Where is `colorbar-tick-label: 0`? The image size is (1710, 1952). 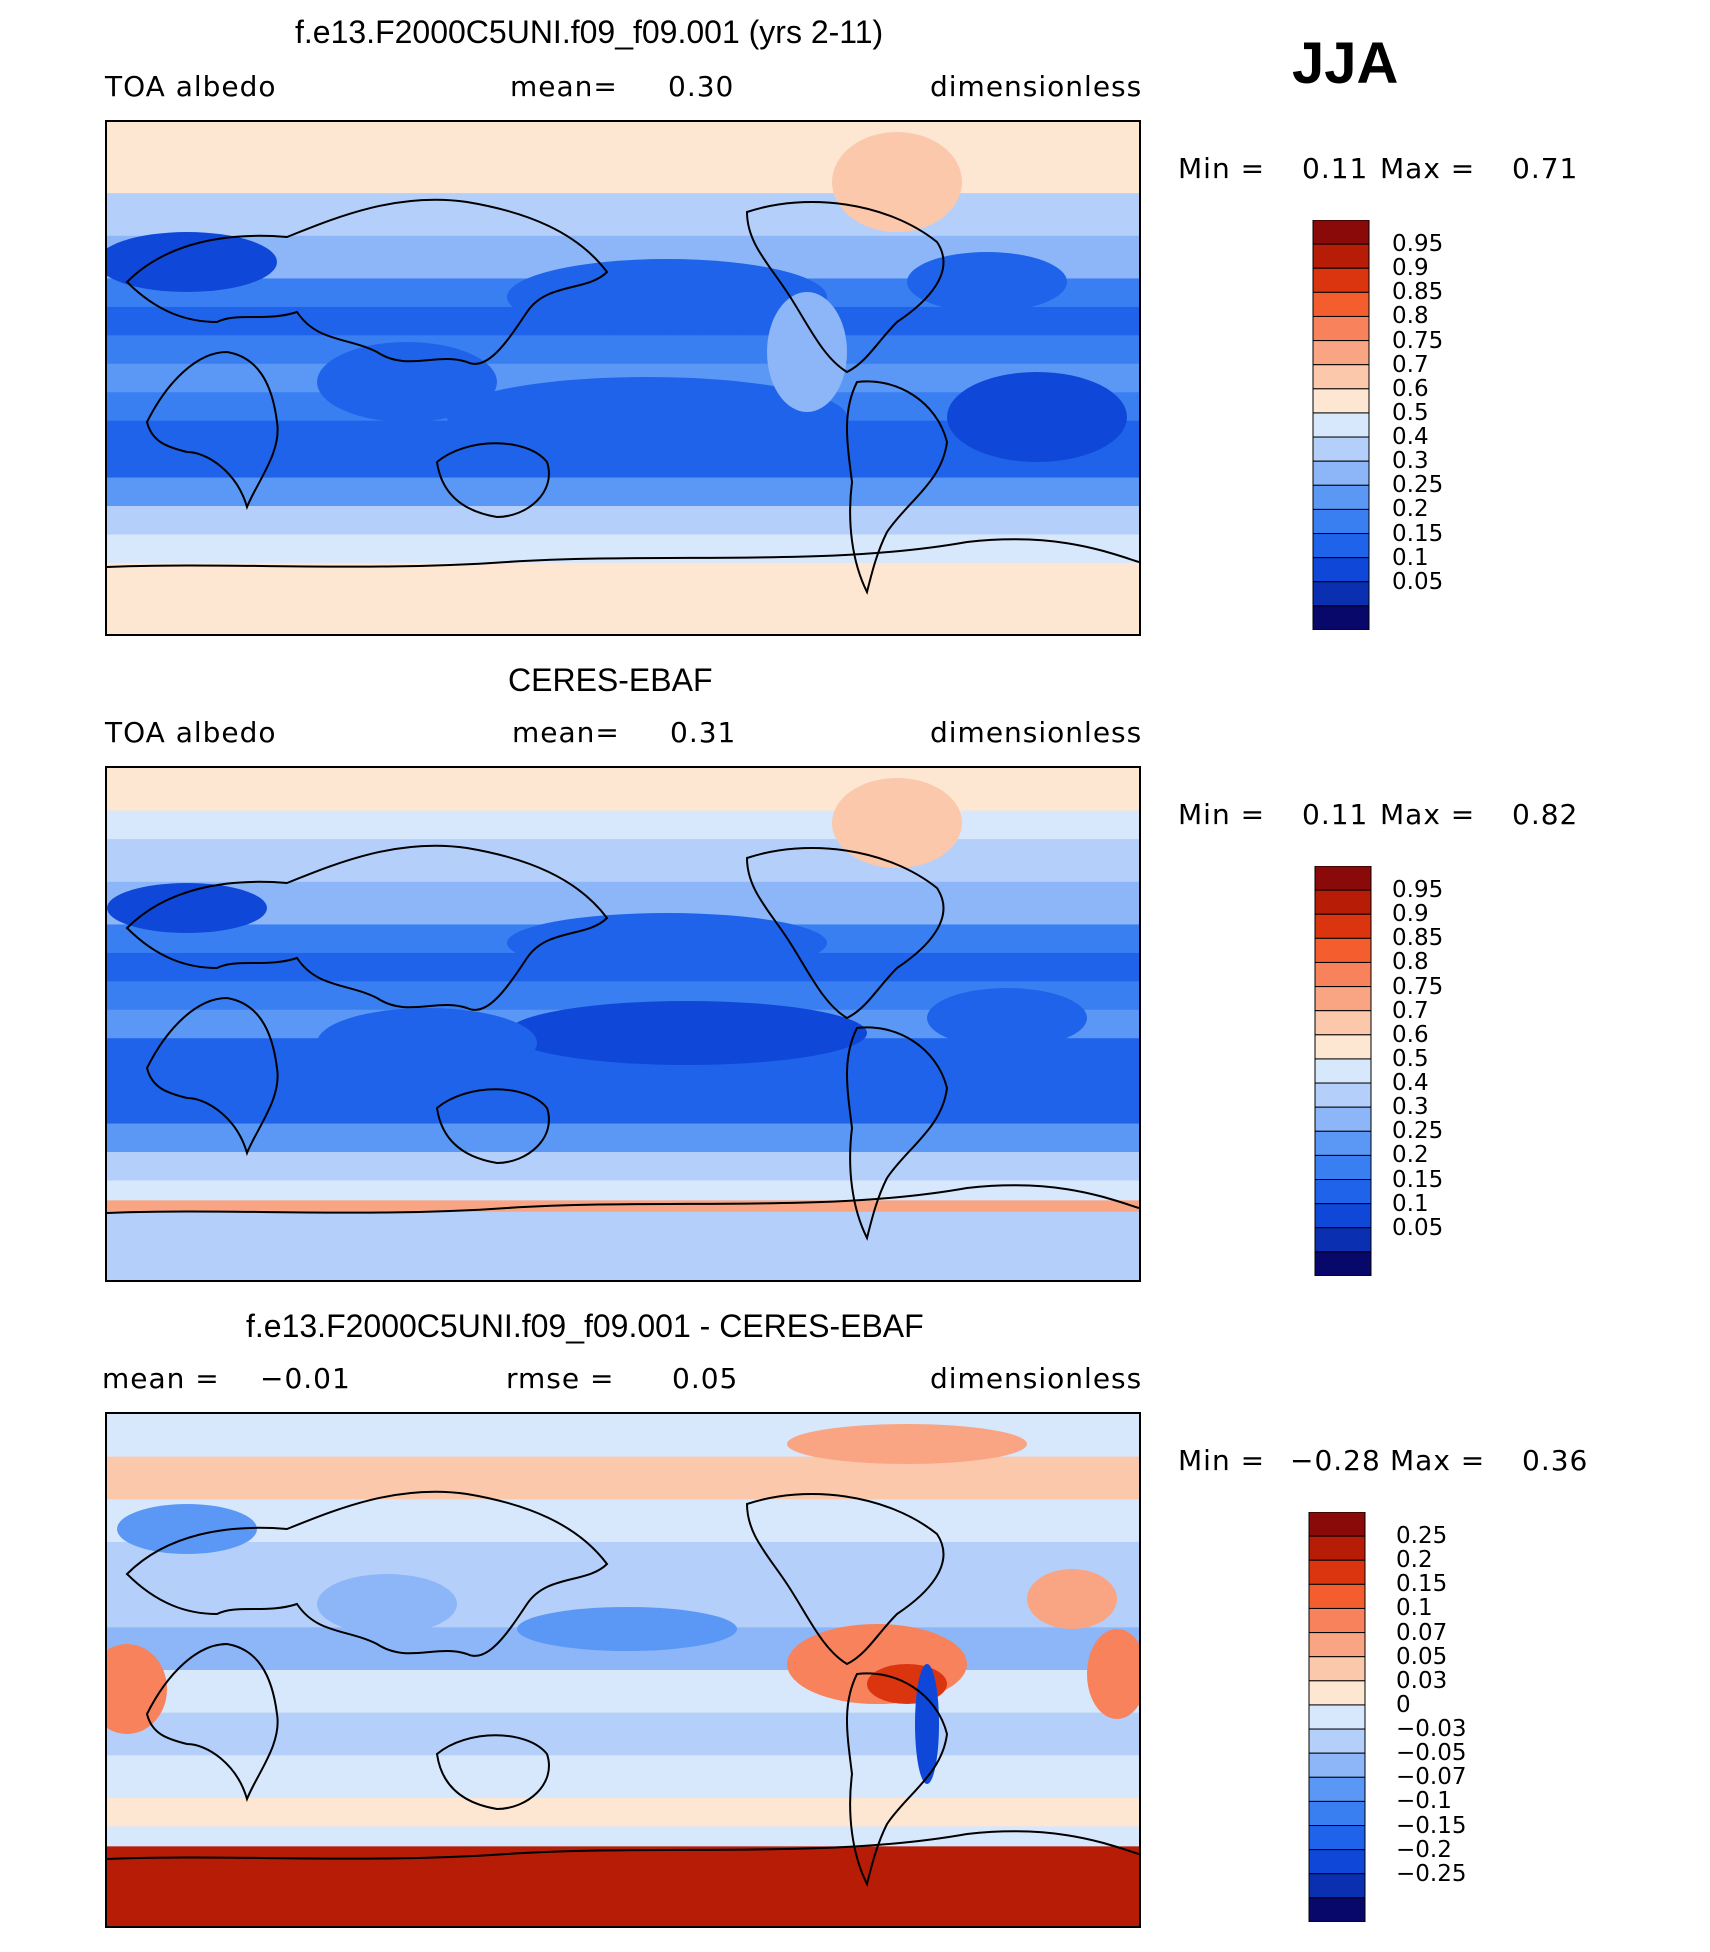 colorbar-tick-label: 0 is located at coordinates (1403, 1704).